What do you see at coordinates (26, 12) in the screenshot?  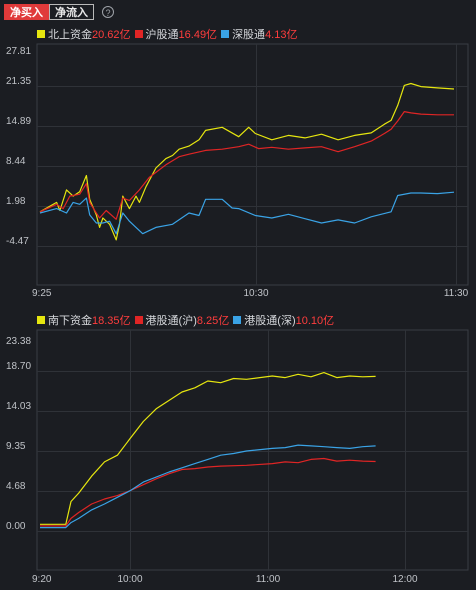 I see `tab-net-buy: 净买入` at bounding box center [26, 12].